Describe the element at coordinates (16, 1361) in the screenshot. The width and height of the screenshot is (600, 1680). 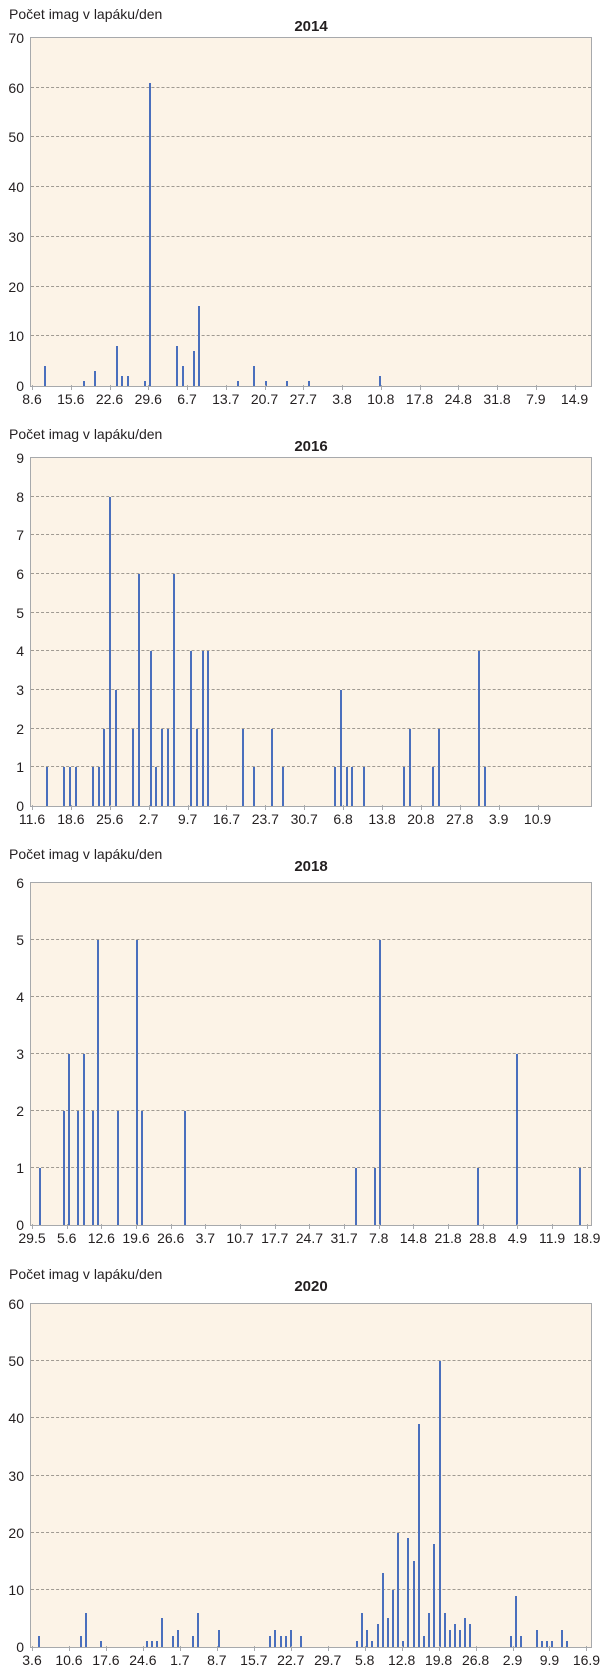
I see `y-tick-label: 50` at that location.